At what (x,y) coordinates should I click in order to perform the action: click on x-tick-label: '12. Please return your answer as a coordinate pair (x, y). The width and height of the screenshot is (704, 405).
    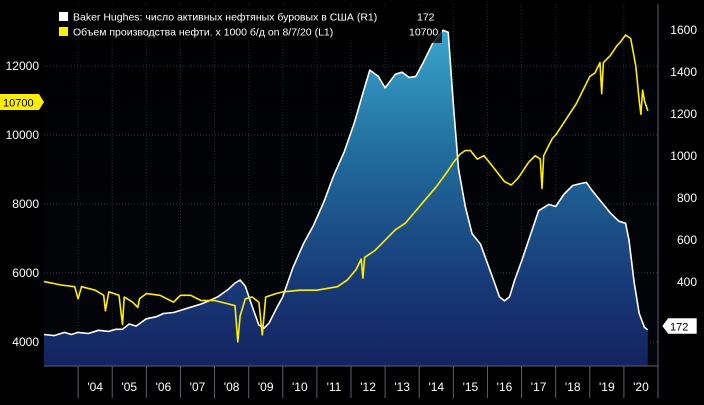
    Looking at the image, I should click on (368, 387).